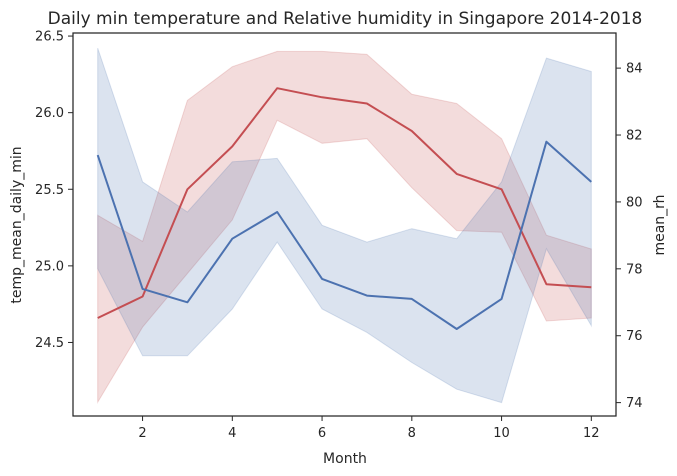  What do you see at coordinates (660, 224) in the screenshot?
I see `right-axis-label: mean_rh` at bounding box center [660, 224].